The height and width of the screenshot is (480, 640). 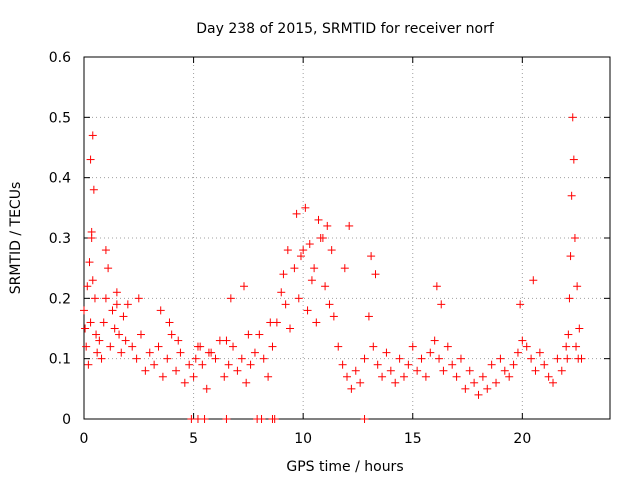 I want to click on y-tick-label: 0.6, so click(x=60, y=58).